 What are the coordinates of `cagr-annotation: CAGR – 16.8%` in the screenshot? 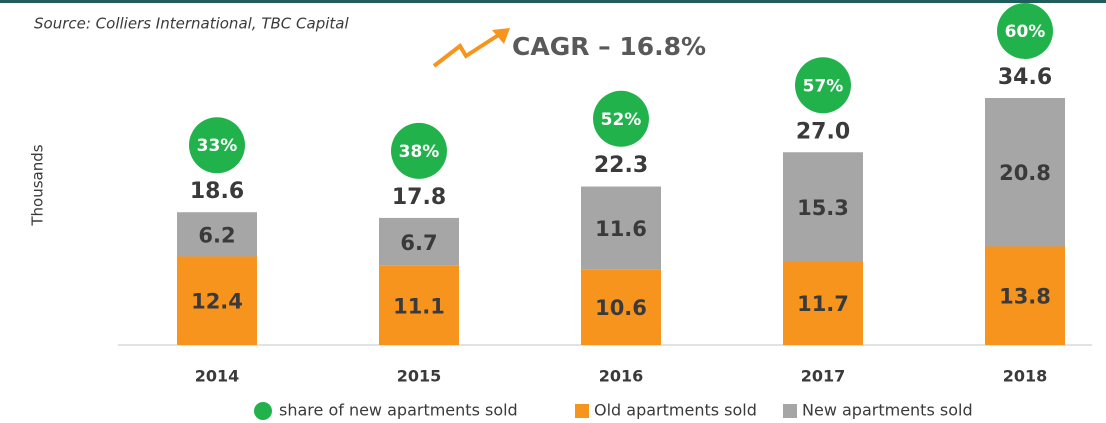 It's located at (609, 46).